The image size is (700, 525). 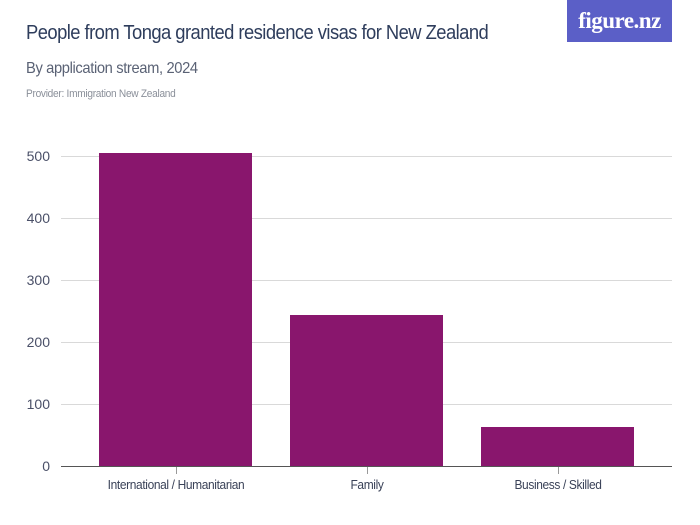 What do you see at coordinates (101, 94) in the screenshot?
I see `provider-text: Provider: Immigration New Zealand` at bounding box center [101, 94].